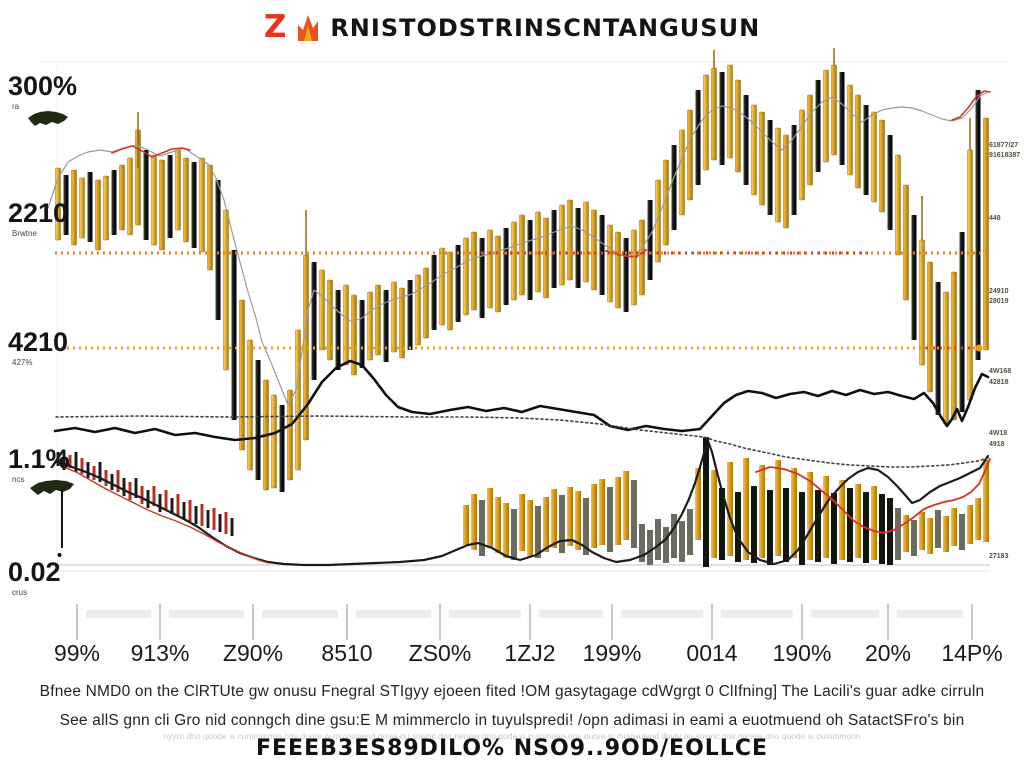  Describe the element at coordinates (308, 28) in the screenshot. I see `flame-icon` at that location.